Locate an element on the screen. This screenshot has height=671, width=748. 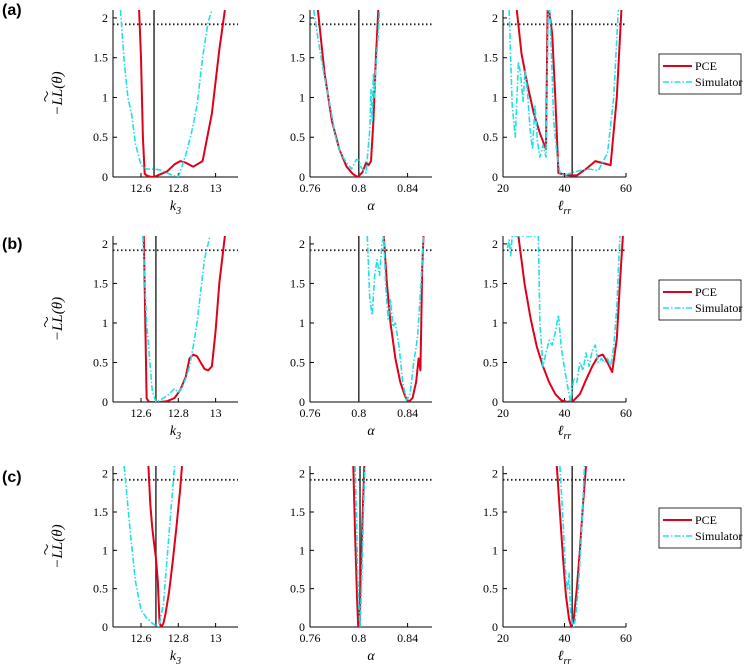
panel-label-a: (a) is located at coordinates (12, 10).